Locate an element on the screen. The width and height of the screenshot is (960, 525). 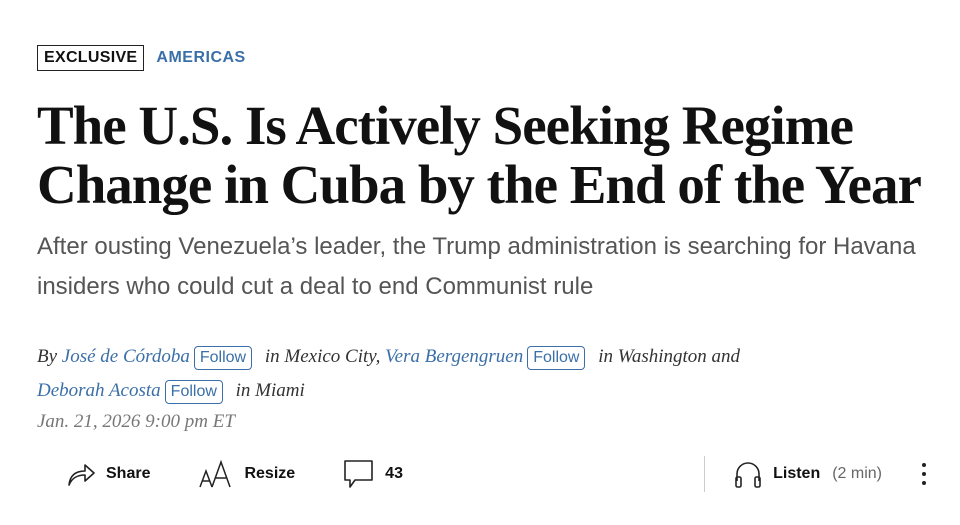
publish-date: Jan. 21, 2026 9:00 pm ET is located at coordinates (136, 421).